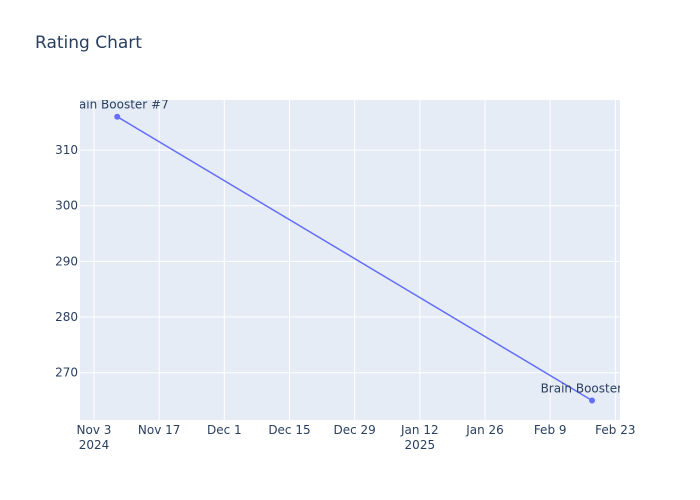  What do you see at coordinates (592, 389) in the screenshot?
I see `data-point-label: Brain Booster #8` at bounding box center [592, 389].